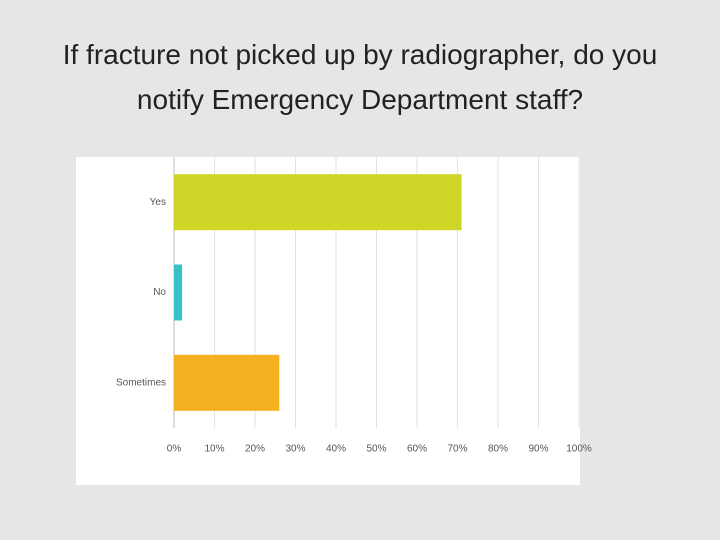 The height and width of the screenshot is (540, 720). I want to click on x-tick-label: 0%, so click(174, 449).